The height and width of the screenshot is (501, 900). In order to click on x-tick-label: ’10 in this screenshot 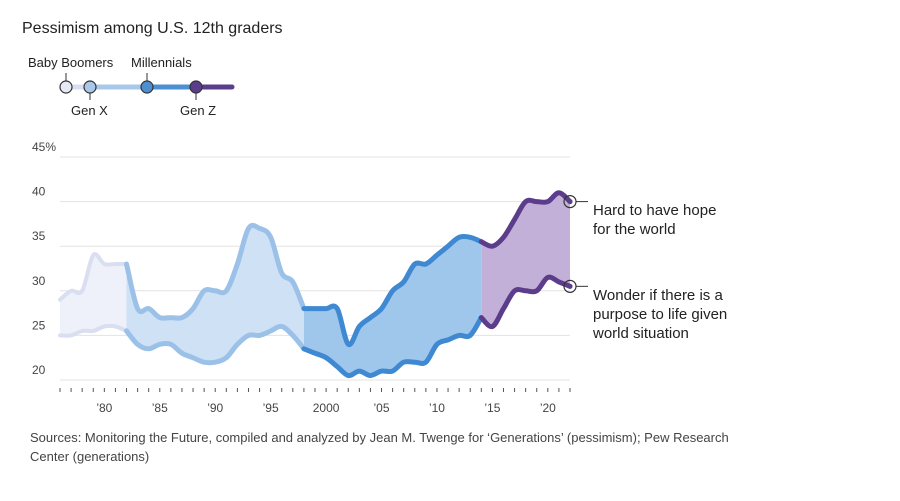, I will do `click(437, 408)`.